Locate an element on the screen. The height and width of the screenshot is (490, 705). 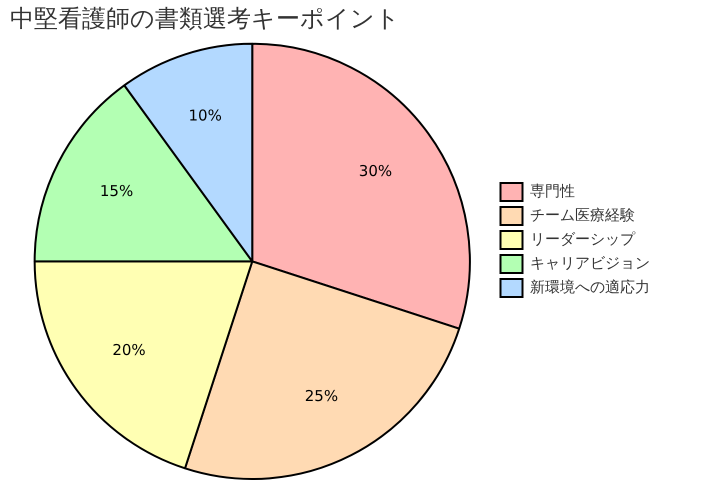
data-label: 30% is located at coordinates (375, 171).